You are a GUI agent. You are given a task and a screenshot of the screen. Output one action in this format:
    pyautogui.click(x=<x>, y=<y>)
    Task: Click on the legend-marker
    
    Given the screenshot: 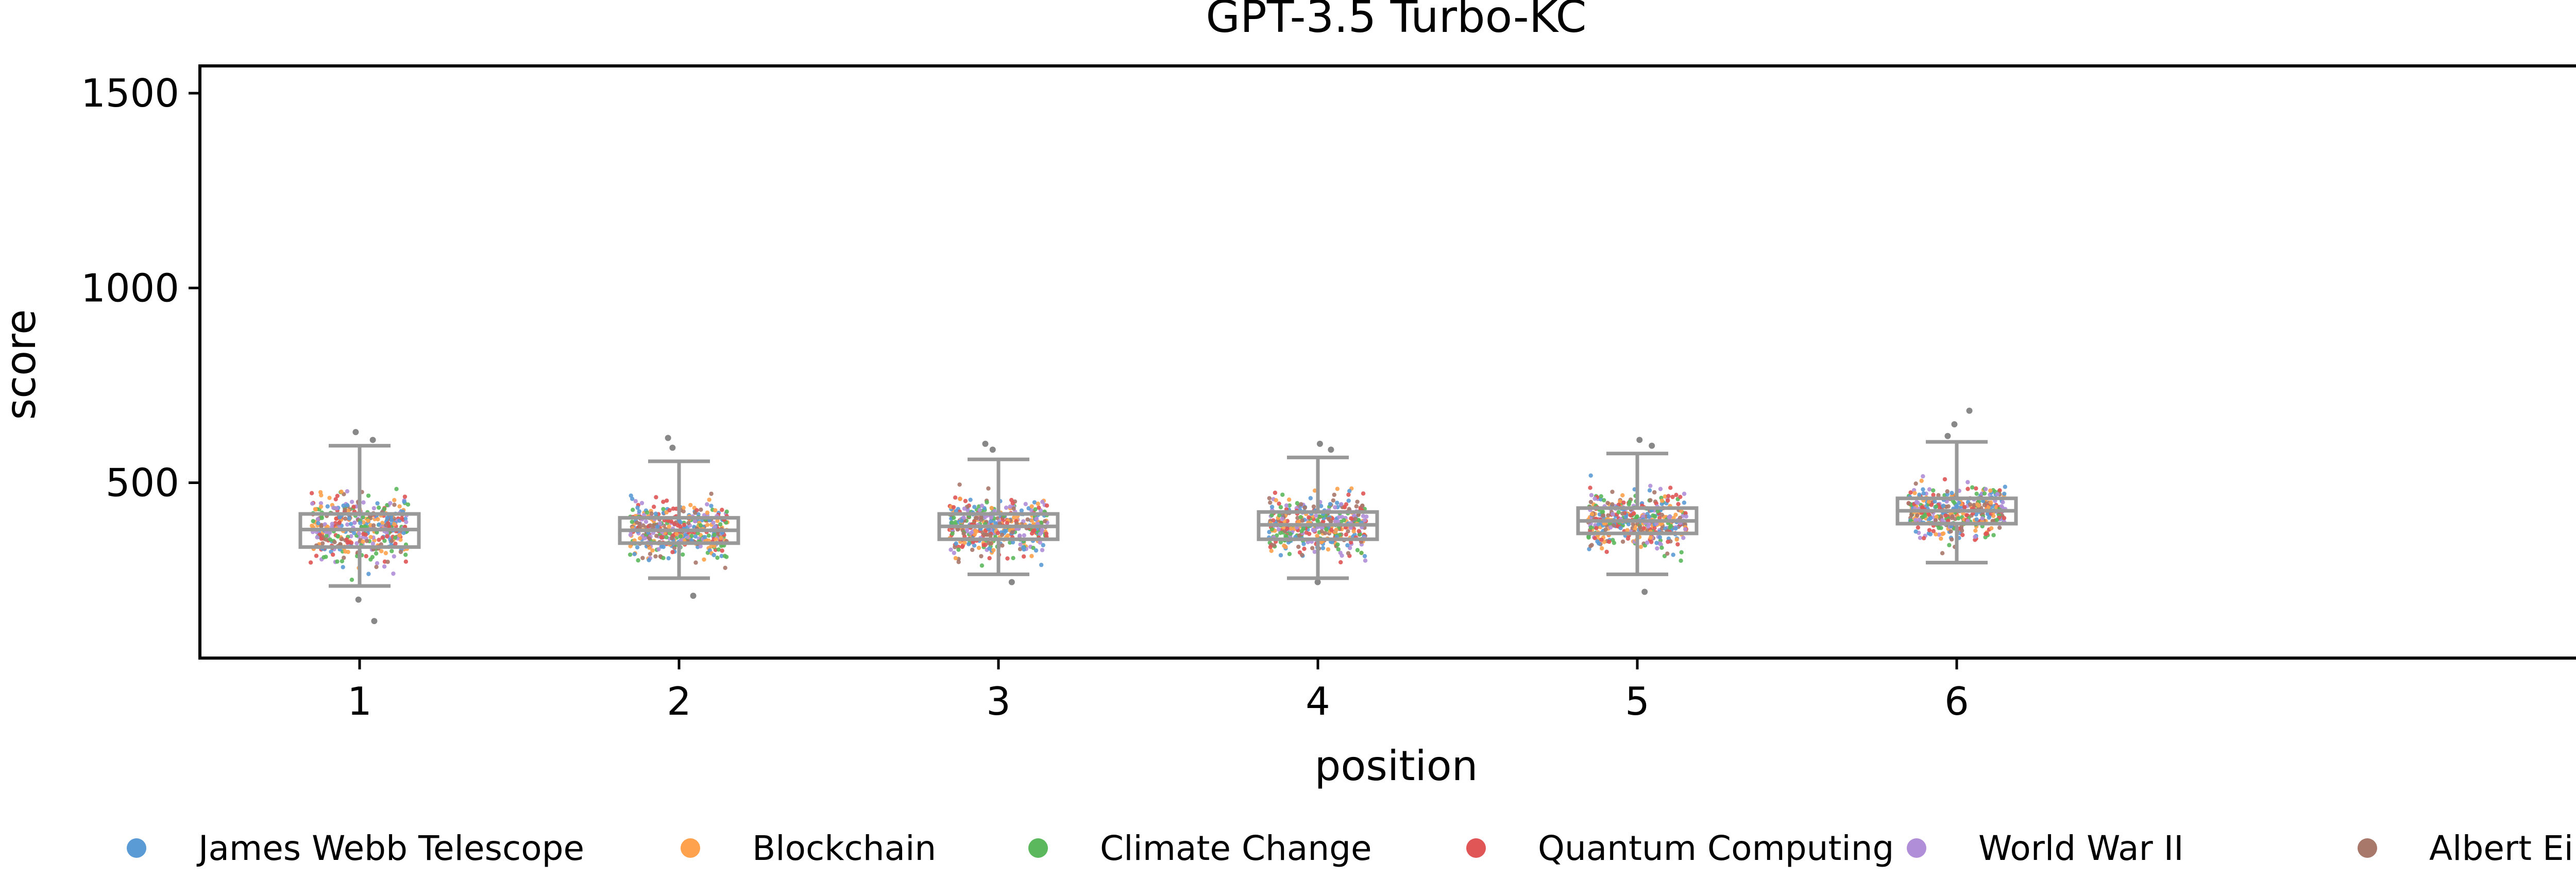 What is the action you would take?
    pyautogui.click(x=1476, y=848)
    